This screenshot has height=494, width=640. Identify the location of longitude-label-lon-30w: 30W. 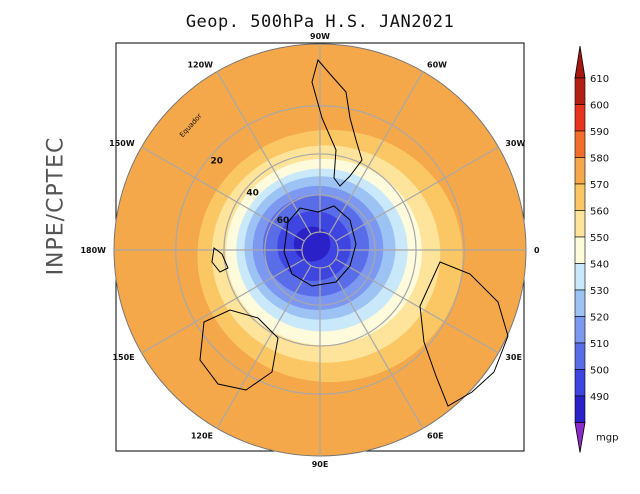
(515, 143).